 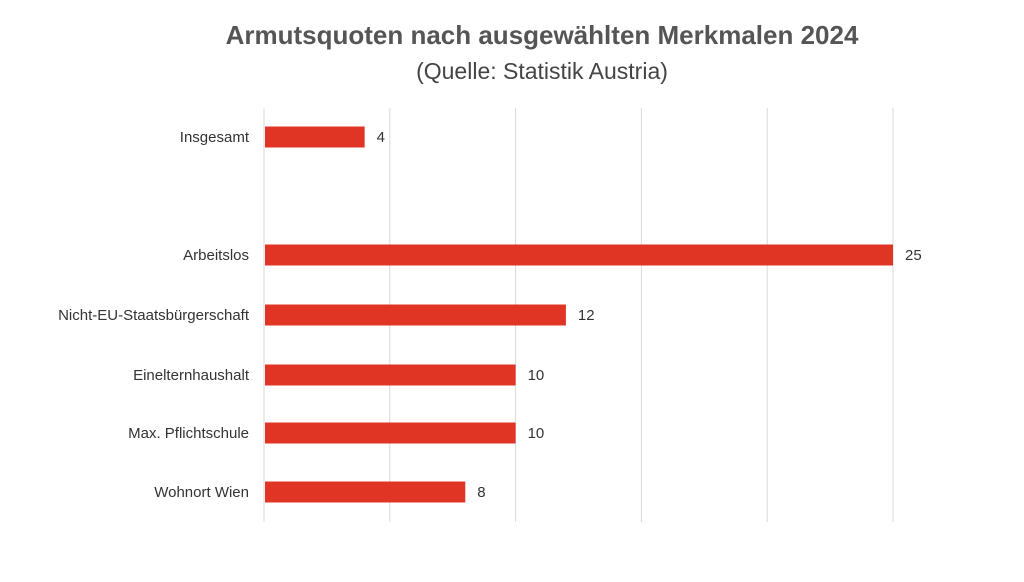 What do you see at coordinates (216, 255) in the screenshot?
I see `category-label: Arbeitslos` at bounding box center [216, 255].